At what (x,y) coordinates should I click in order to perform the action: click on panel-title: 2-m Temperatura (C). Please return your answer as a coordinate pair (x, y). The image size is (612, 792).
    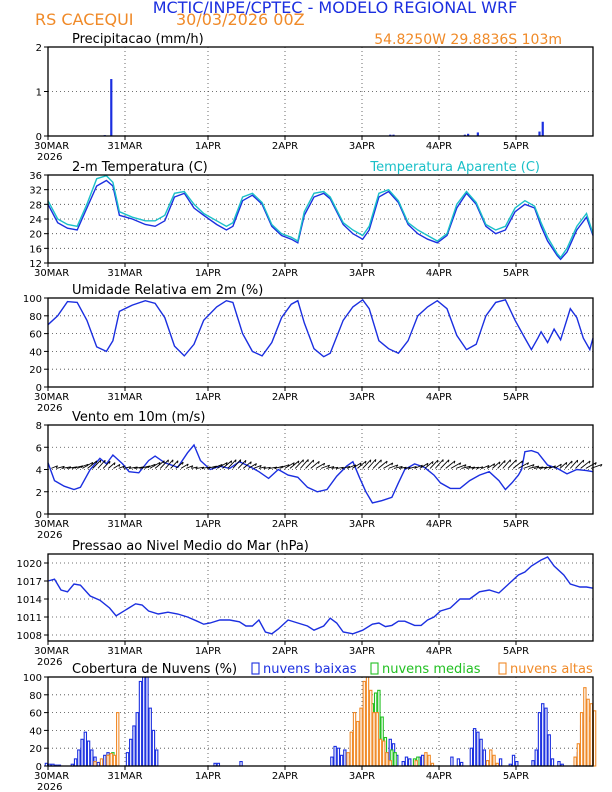
    Looking at the image, I should click on (140, 167).